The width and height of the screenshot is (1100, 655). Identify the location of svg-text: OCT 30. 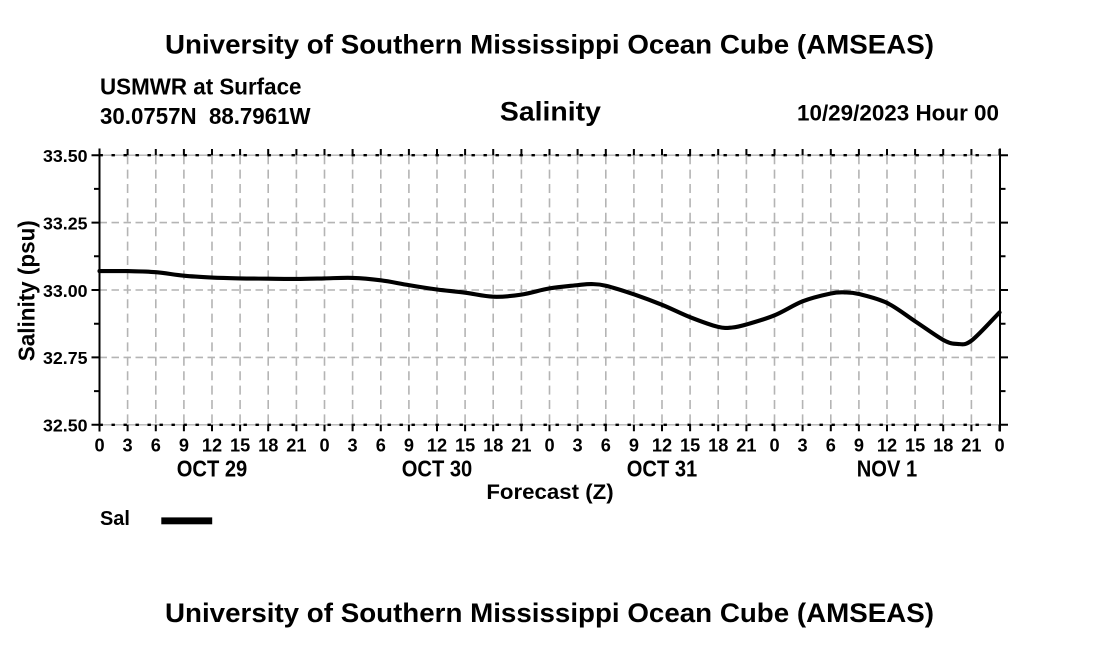
(437, 468).